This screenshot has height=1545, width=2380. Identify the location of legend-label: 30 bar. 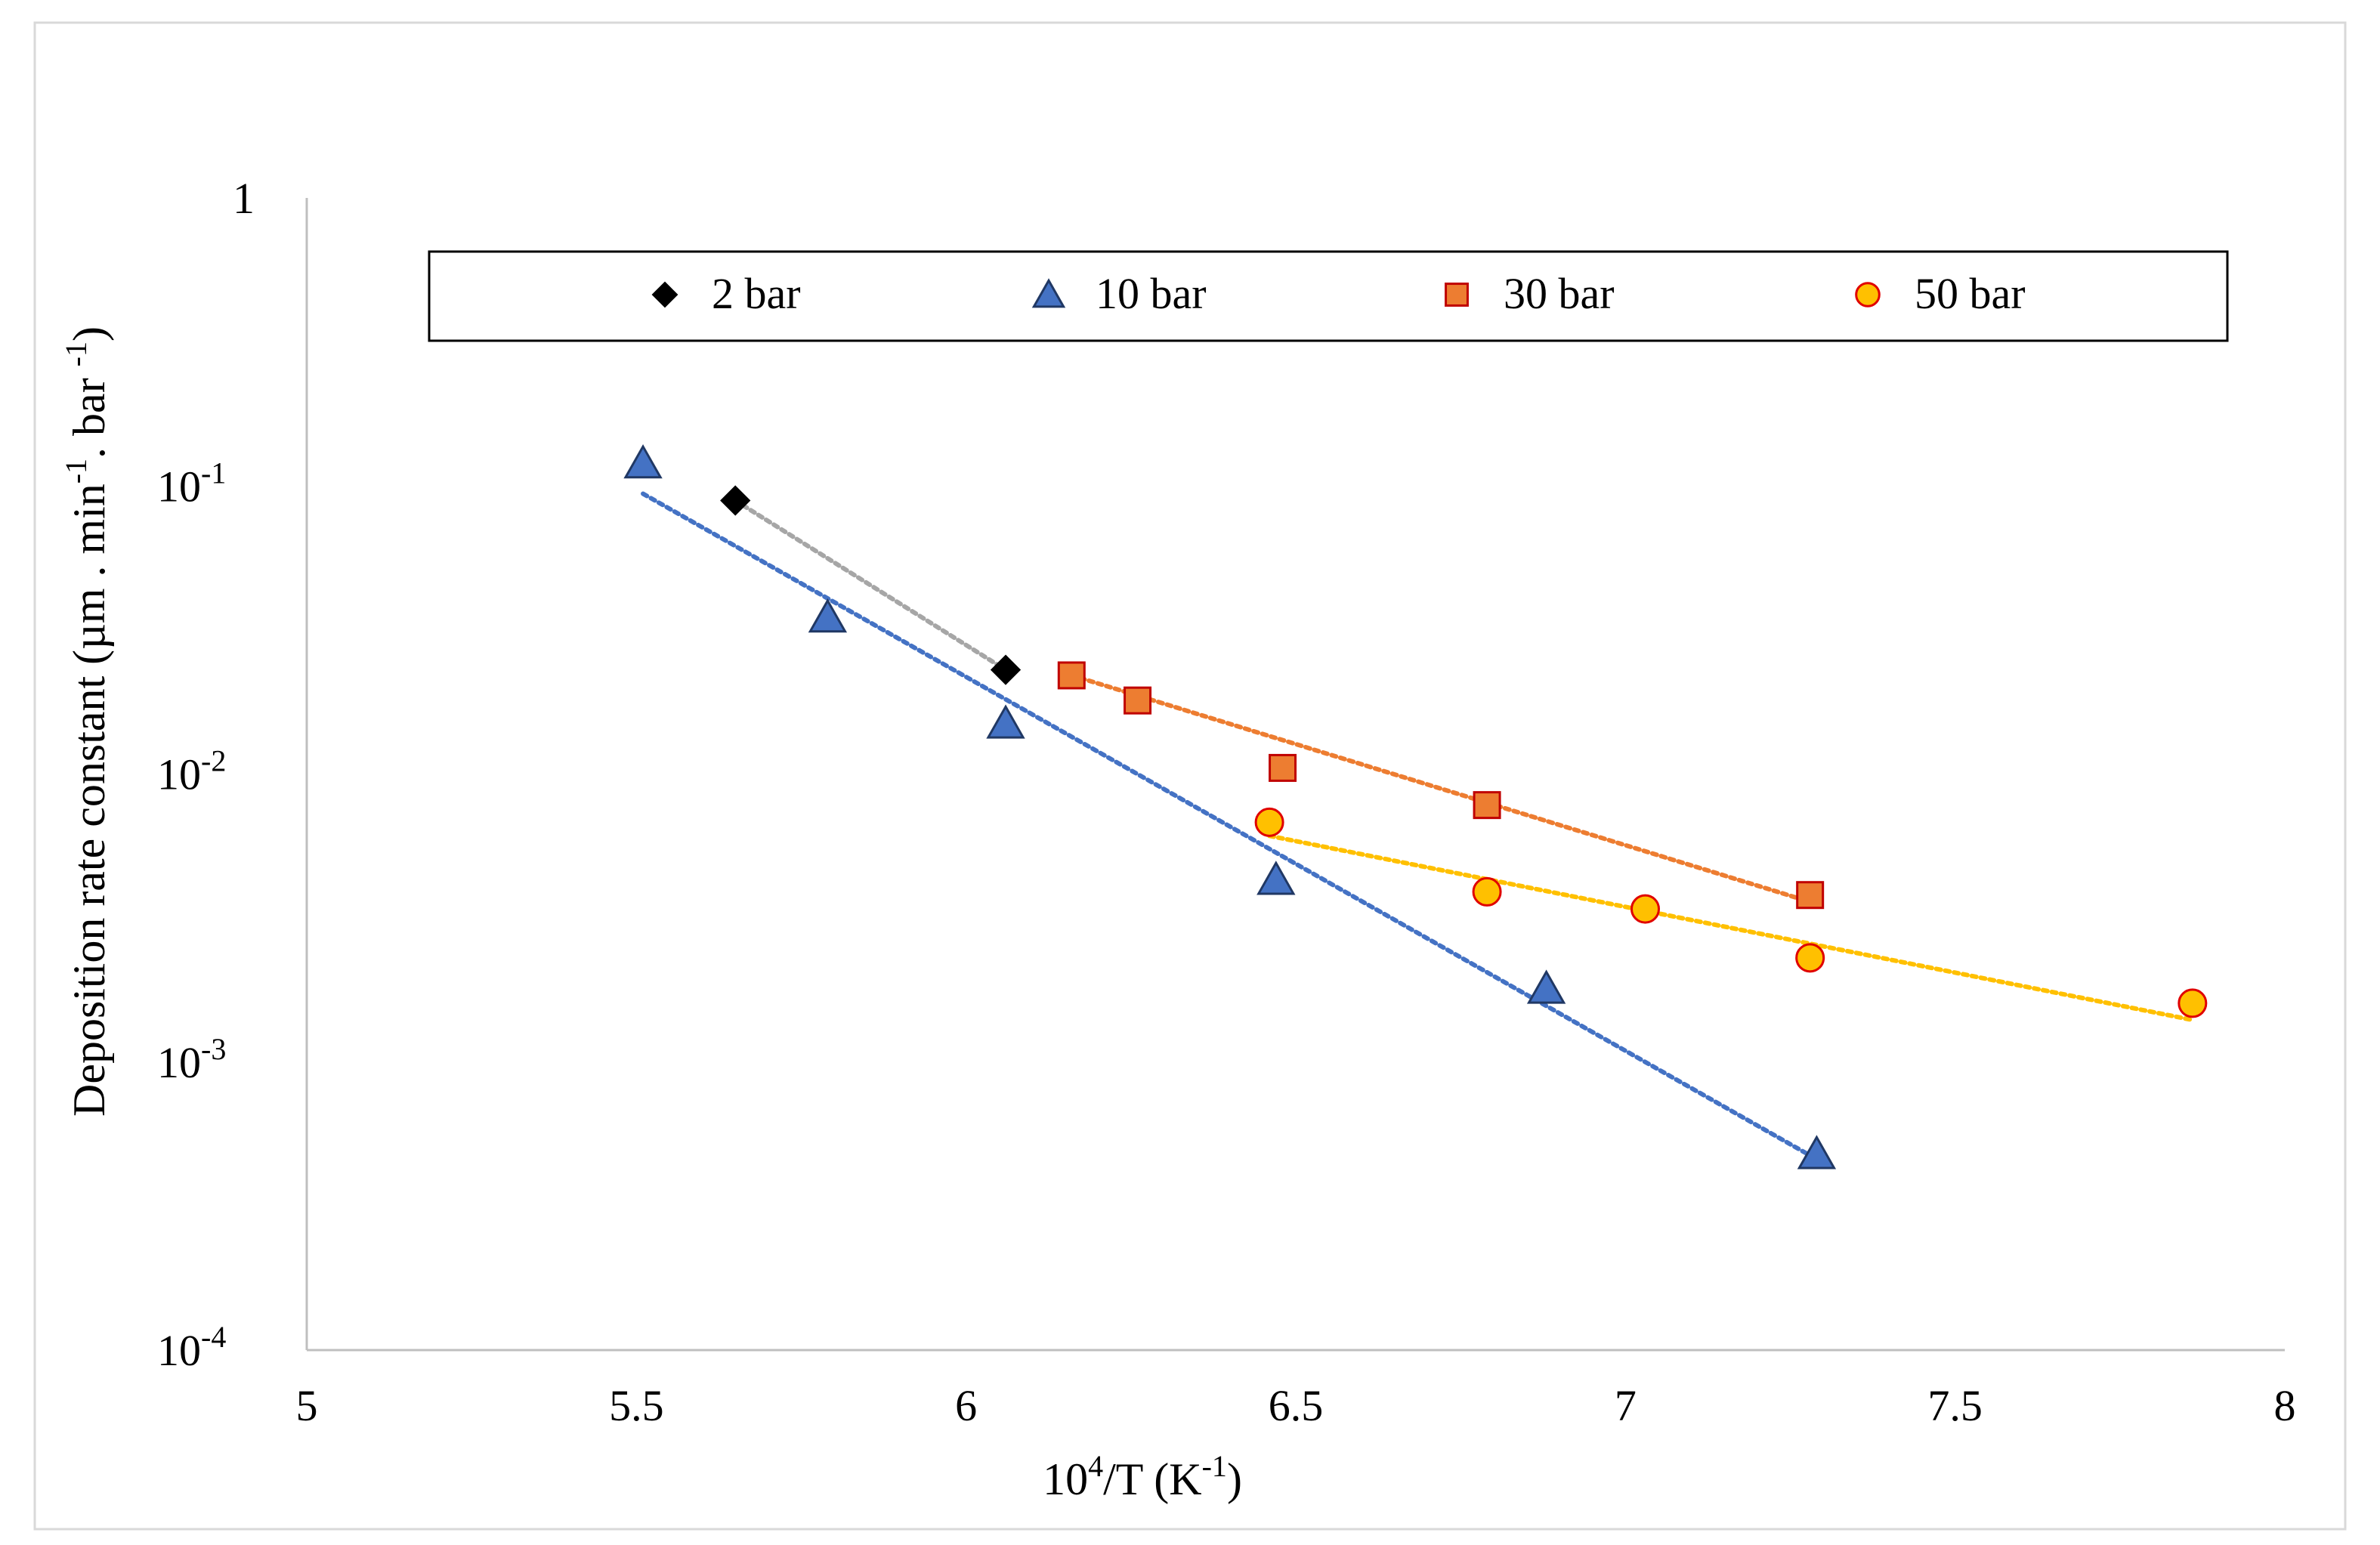
(1559, 293).